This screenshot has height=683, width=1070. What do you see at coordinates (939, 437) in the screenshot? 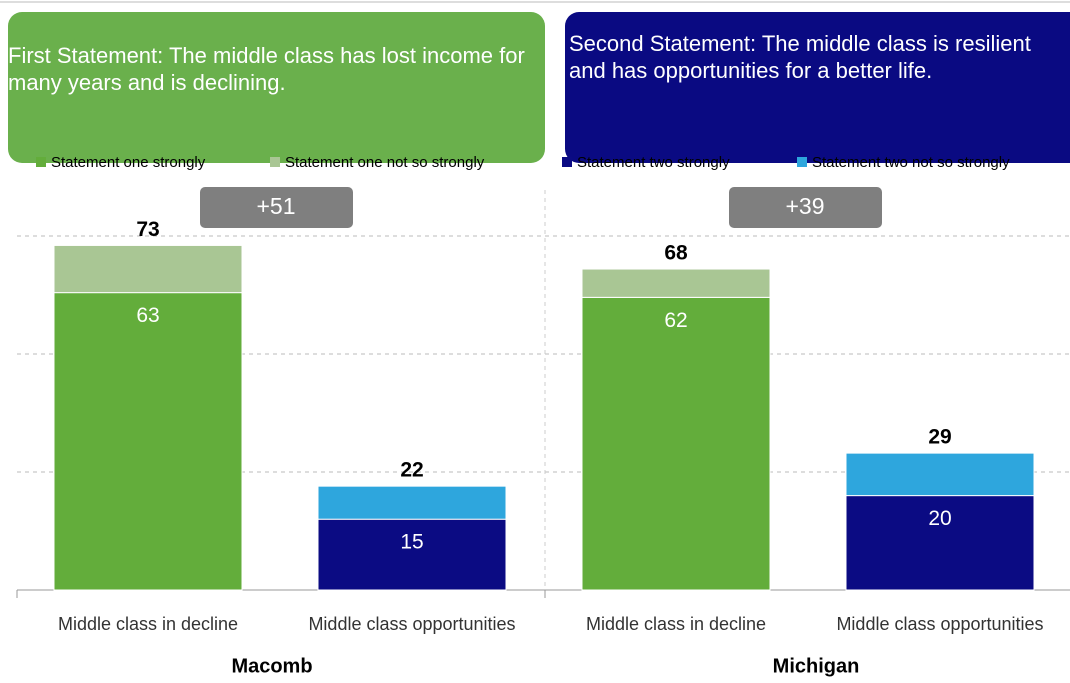
I see `total-label: 29` at bounding box center [939, 437].